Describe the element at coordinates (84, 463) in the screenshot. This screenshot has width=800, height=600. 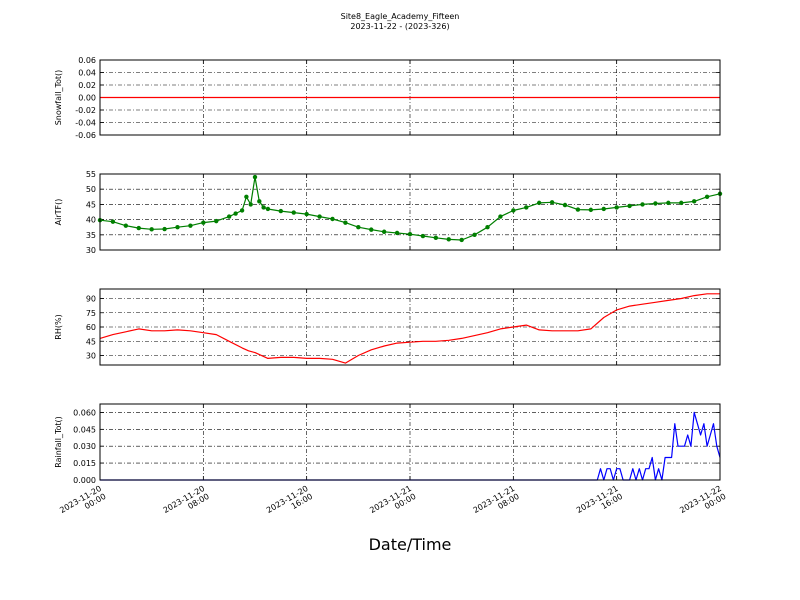
I see `y-tick-label: 0.015` at that location.